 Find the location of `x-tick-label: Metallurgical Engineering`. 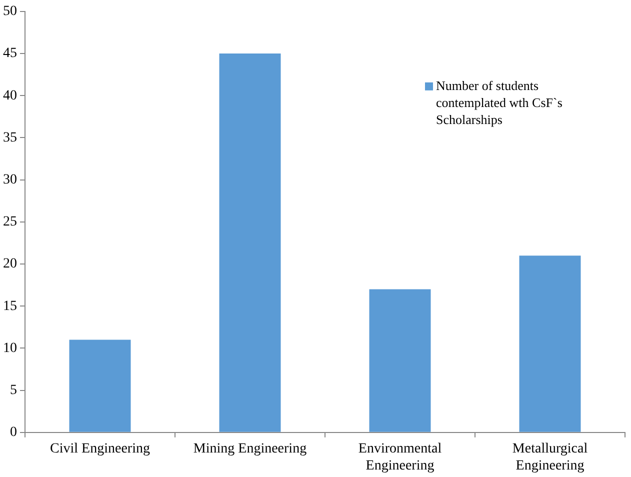

x-tick-label: Metallurgical Engineering is located at coordinates (550, 457).